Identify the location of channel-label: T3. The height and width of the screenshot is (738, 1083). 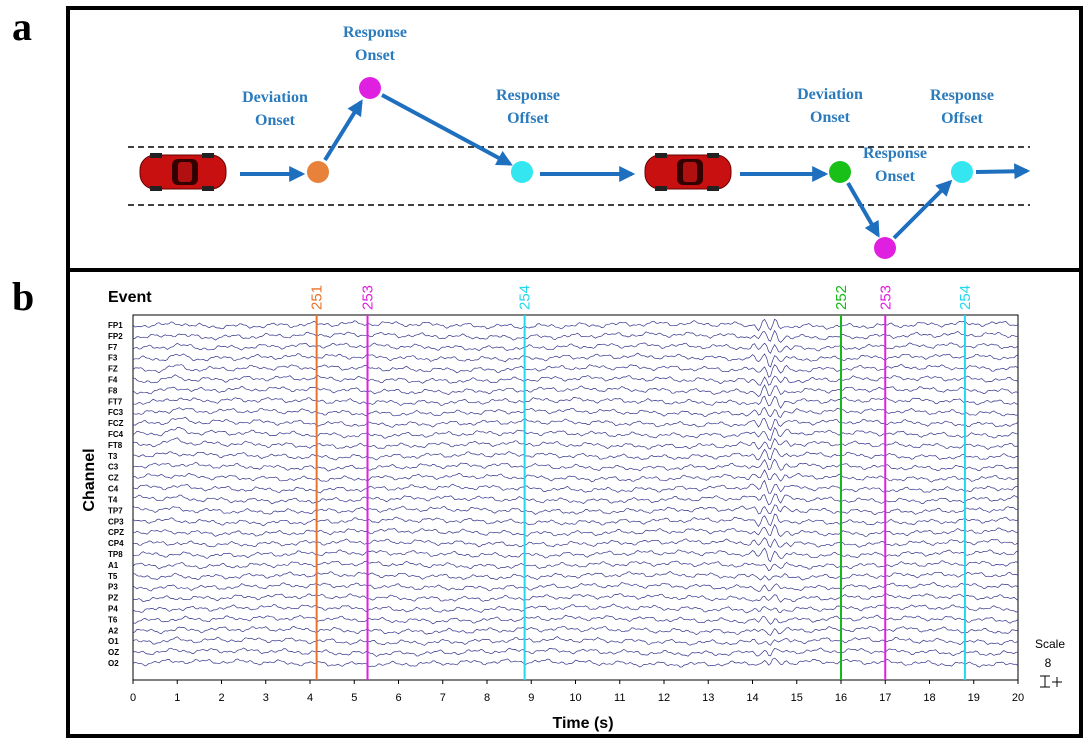
(113, 456).